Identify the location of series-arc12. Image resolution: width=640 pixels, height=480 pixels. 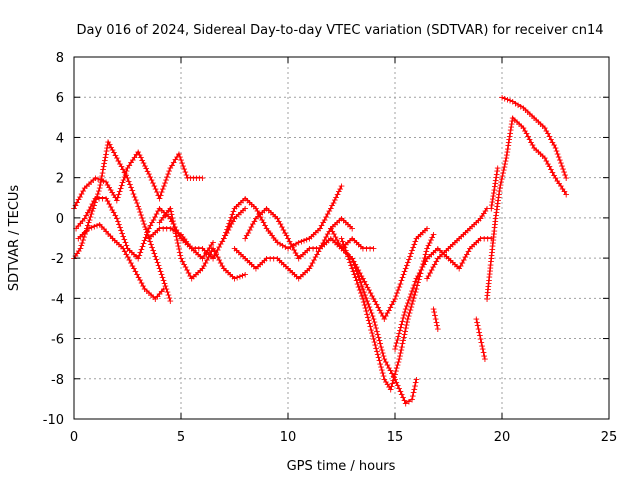
(389, 274).